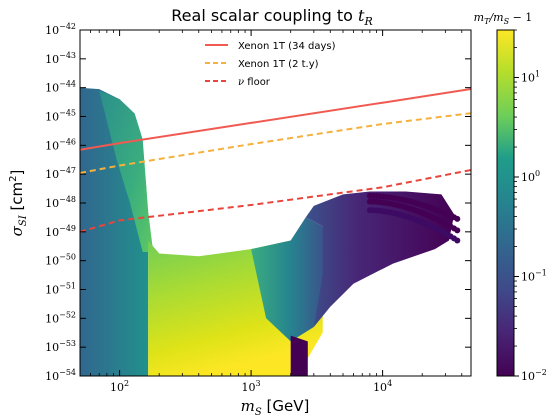 The height and width of the screenshot is (417, 546). What do you see at coordinates (533, 275) in the screenshot?
I see `colorbar-tick-label: 10⁻¹` at bounding box center [533, 275].